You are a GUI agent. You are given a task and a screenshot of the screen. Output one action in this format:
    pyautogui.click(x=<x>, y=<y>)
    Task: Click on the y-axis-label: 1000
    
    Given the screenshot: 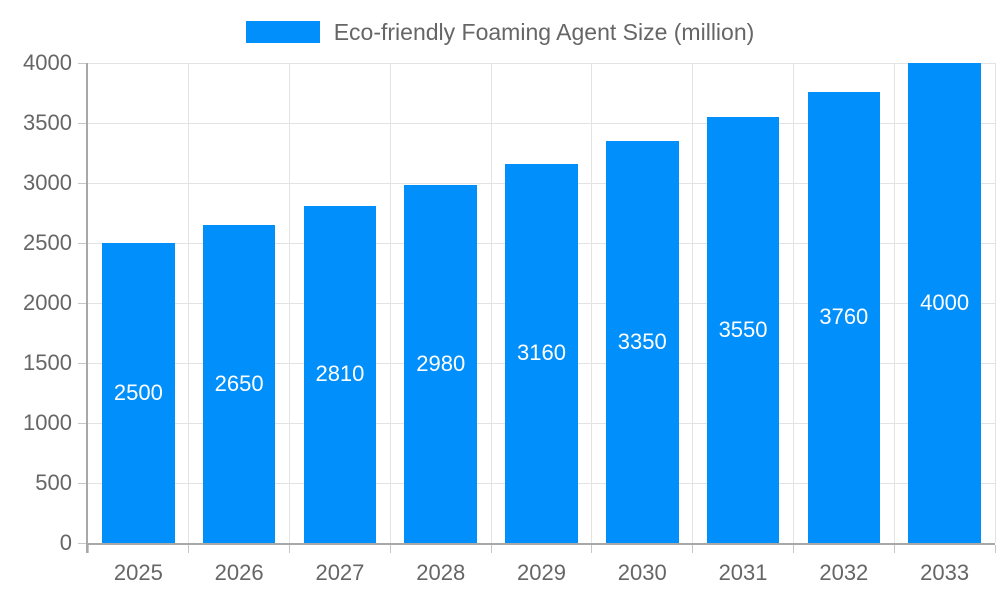 What is the action you would take?
    pyautogui.click(x=47, y=422)
    